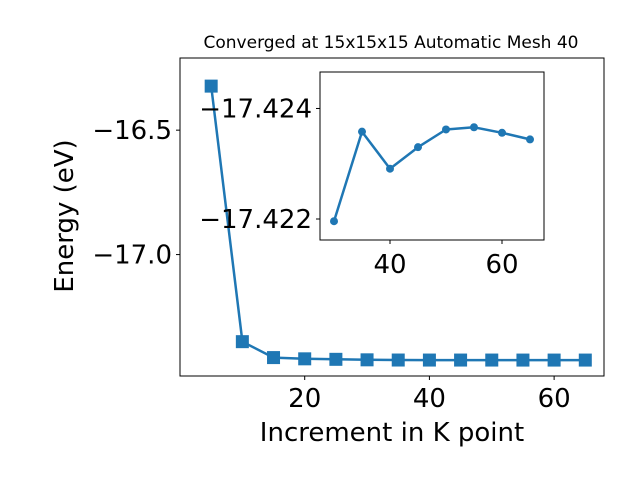 This screenshot has width=640, height=480. I want to click on inset-y-tick-label: −17.424, so click(255, 109).